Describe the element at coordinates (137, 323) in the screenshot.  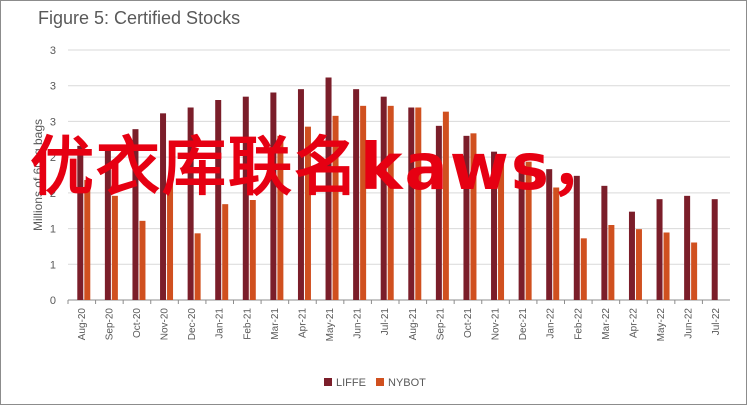
I see `x-tick-label: Oct-20` at that location.